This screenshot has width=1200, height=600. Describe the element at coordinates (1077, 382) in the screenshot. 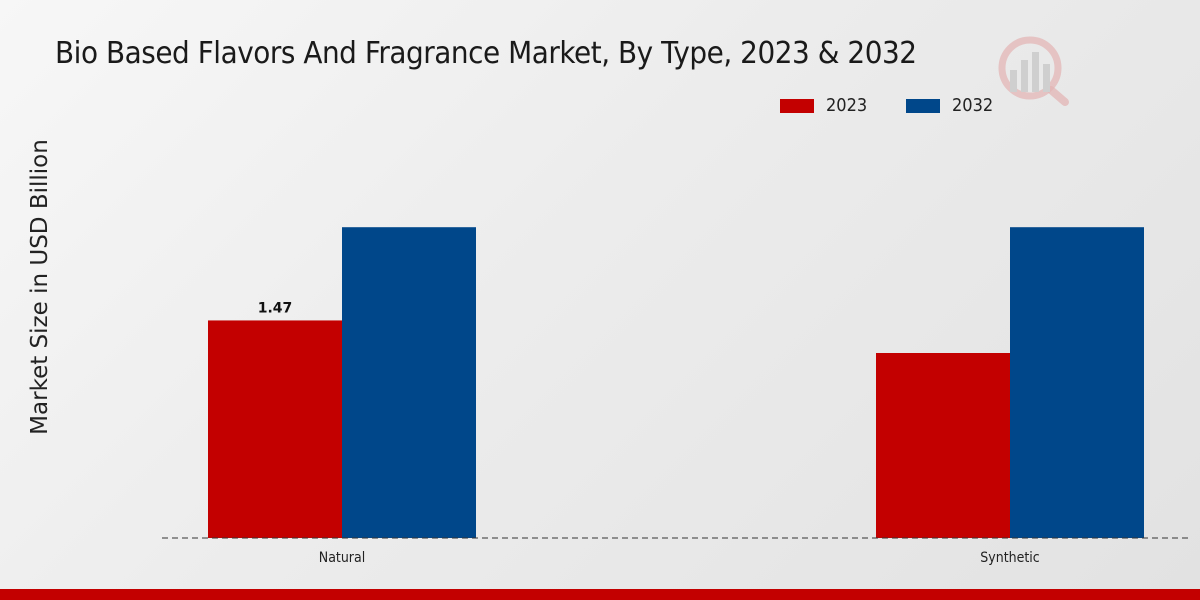

I see `bar-2032-synthetic` at that location.